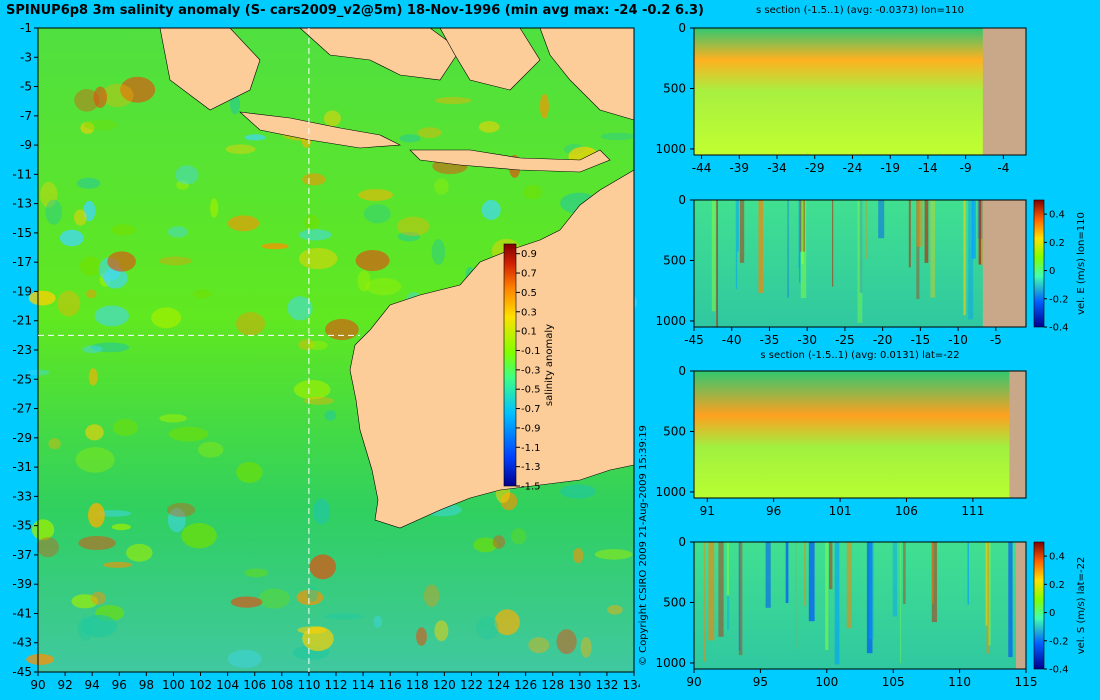  I want to click on map-y-tick-label: -21, so click(22, 321).